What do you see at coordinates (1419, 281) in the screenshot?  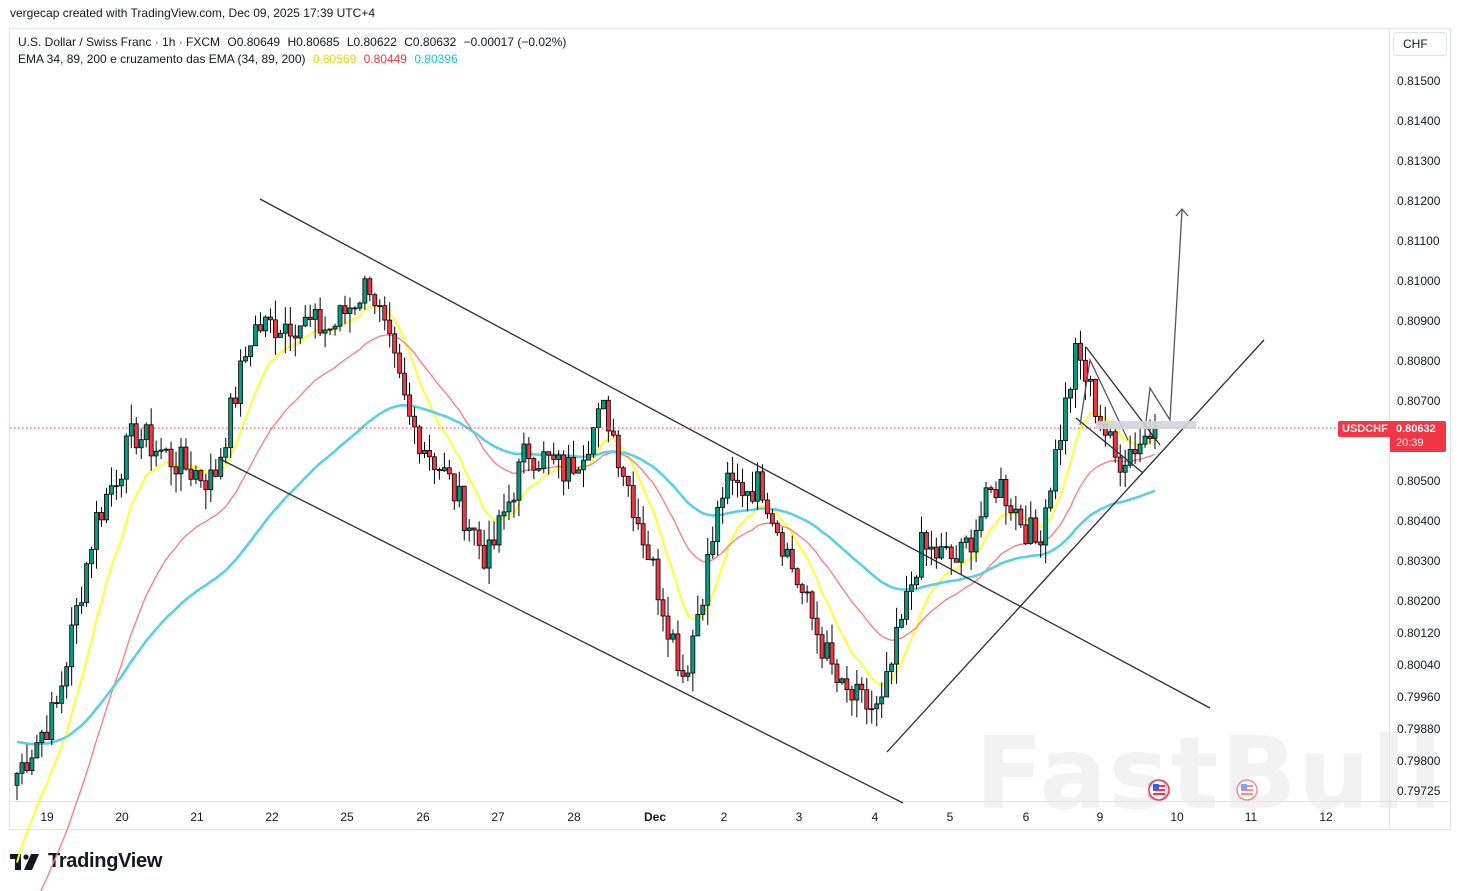 I see `price-axis-label: 0.81000` at bounding box center [1419, 281].